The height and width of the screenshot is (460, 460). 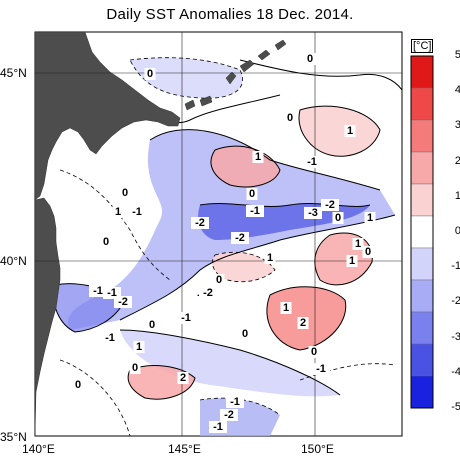 I want to click on contour-label: 2, so click(x=303, y=323).